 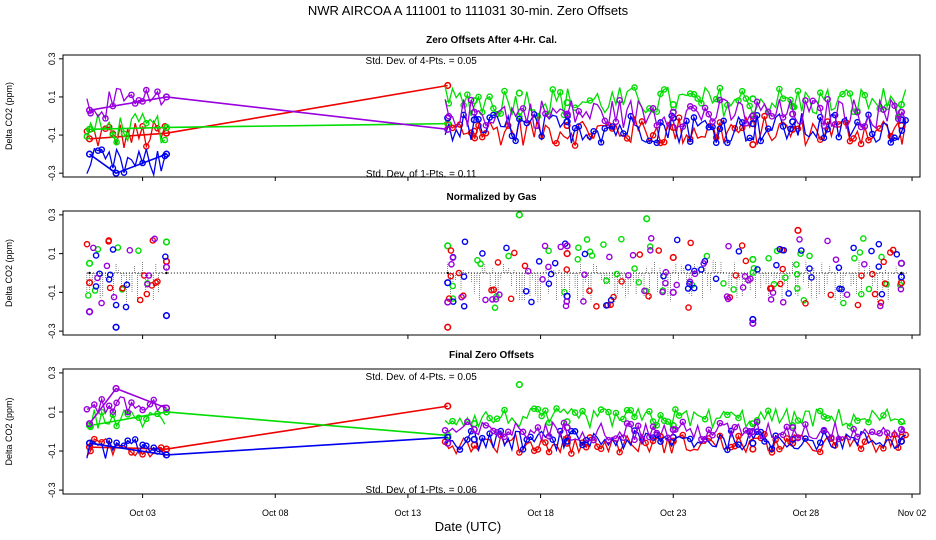 I want to click on y-tick-label: -0.3, so click(x=52, y=331).